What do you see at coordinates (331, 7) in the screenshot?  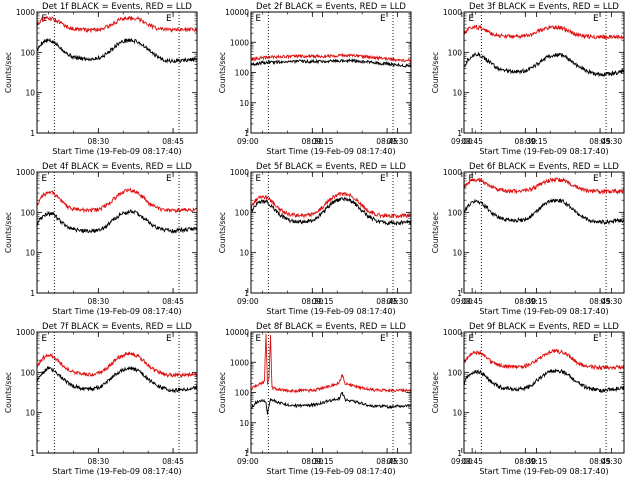 I see `chart-title: Det 2f BLACK = Events, RED = LLD` at bounding box center [331, 7].